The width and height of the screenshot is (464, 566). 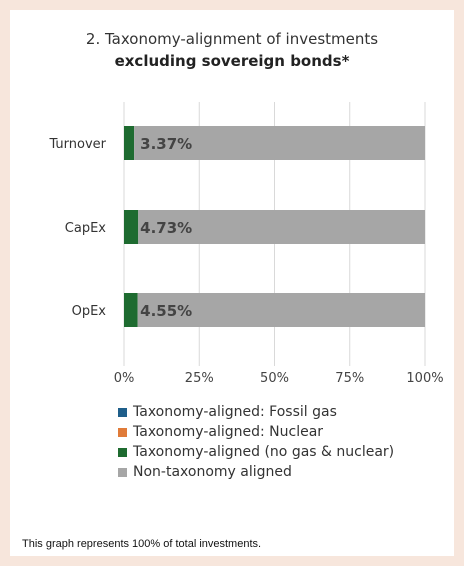 What do you see at coordinates (232, 39) in the screenshot?
I see `chart-title: 2. Taxonomy-alignment of investments` at bounding box center [232, 39].